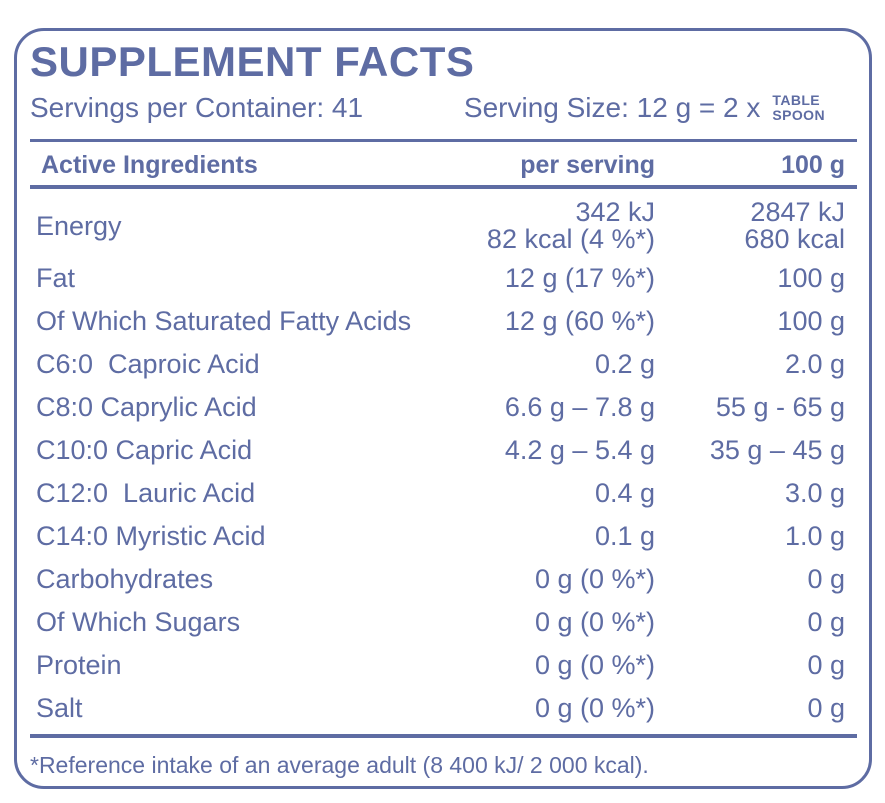 The width and height of the screenshot is (885, 803). Describe the element at coordinates (814, 364) in the screenshot. I see `per-100g-value: 2.0 g` at that location.